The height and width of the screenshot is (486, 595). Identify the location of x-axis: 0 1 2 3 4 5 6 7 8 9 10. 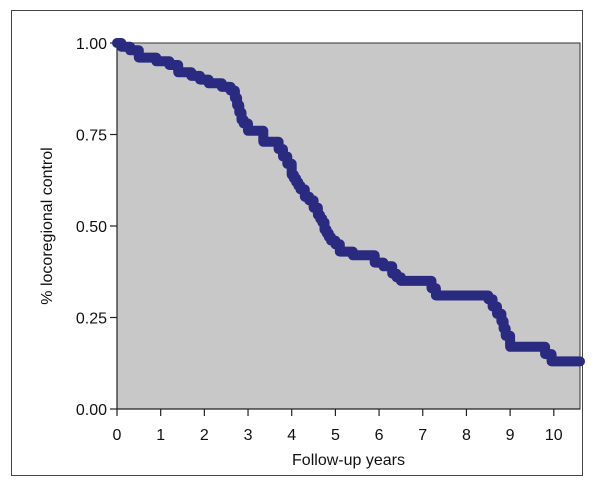
(346, 426).